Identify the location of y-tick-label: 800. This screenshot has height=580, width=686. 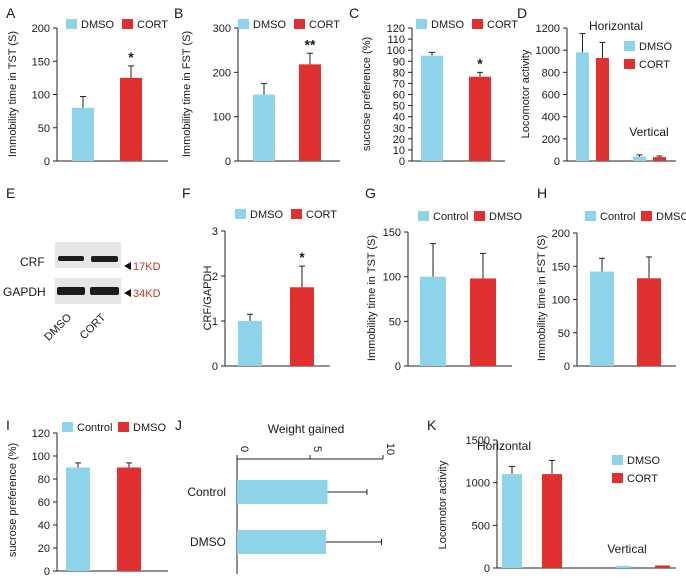
(551, 73).